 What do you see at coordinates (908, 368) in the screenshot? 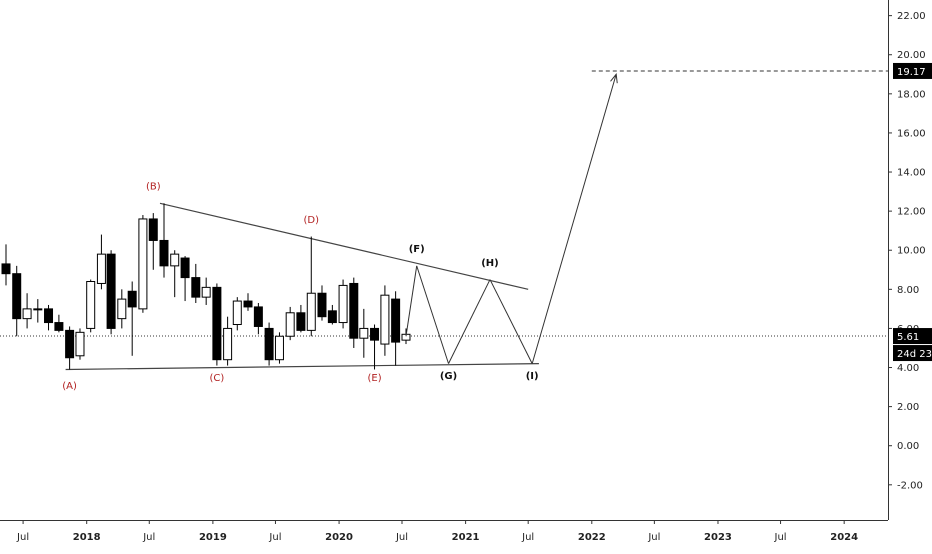
I see `y-tick-label: 4.00` at bounding box center [908, 368].